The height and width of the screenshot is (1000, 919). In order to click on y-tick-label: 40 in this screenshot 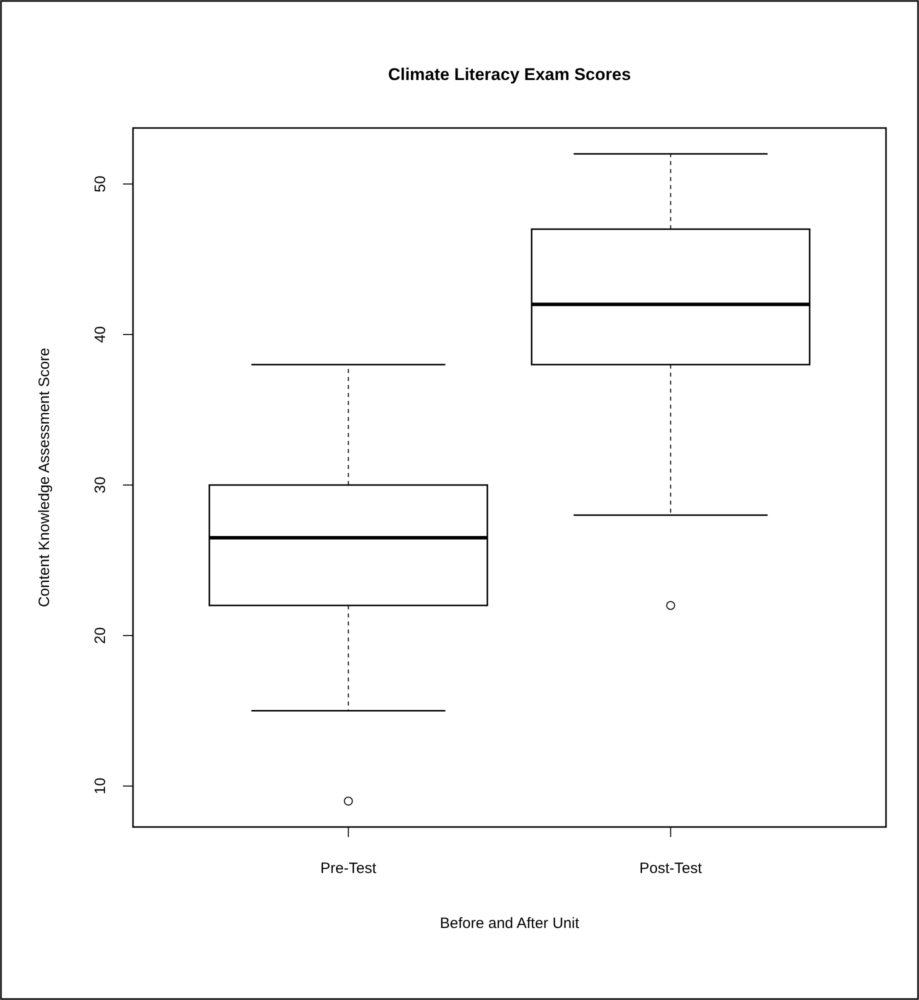, I will do `click(100, 334)`.